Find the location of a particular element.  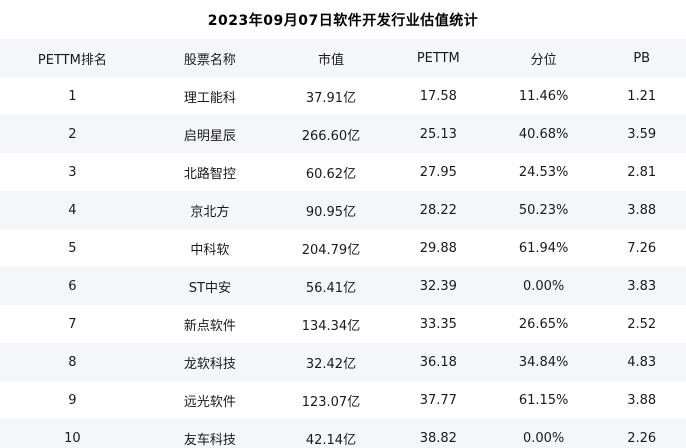

cell-percentile: 11.46% is located at coordinates (543, 96).